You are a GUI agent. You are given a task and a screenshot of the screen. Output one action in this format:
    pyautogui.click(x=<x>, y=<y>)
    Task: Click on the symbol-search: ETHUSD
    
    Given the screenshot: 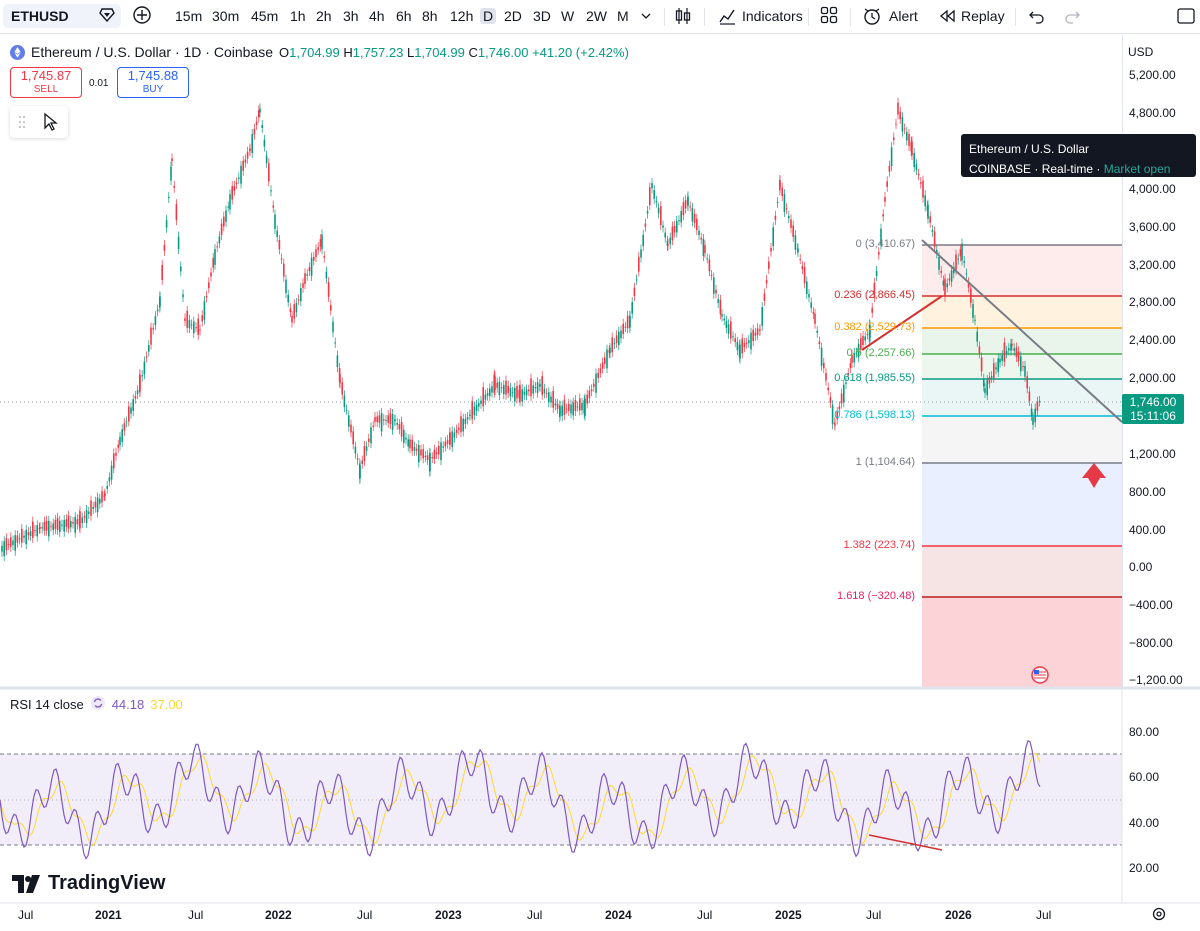 What is the action you would take?
    pyautogui.click(x=62, y=16)
    